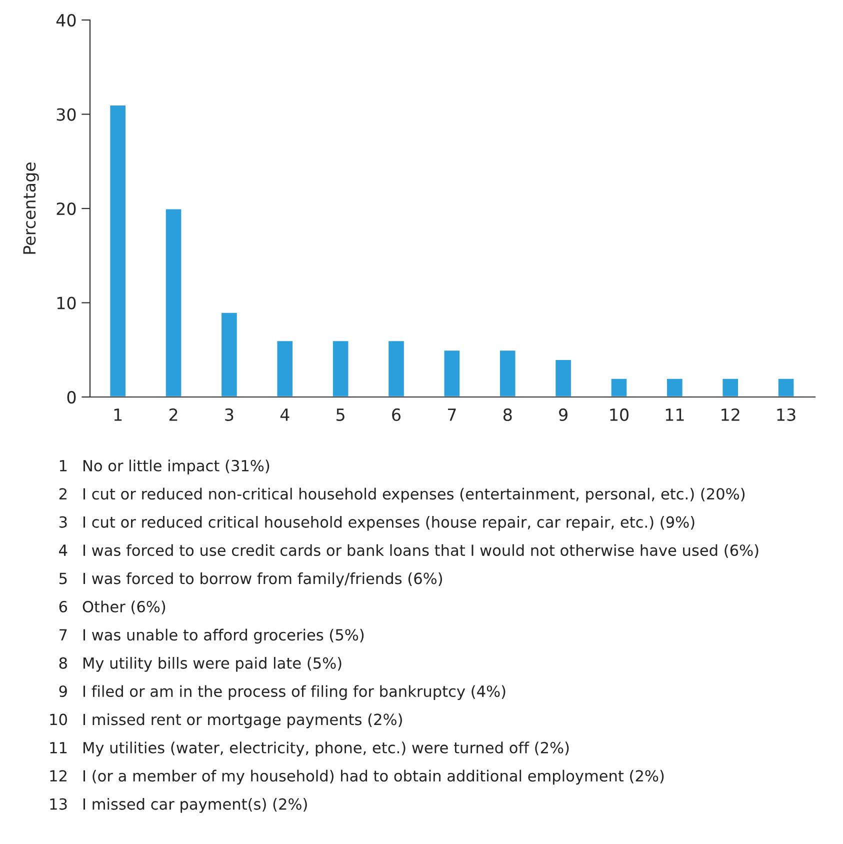 This screenshot has height=844, width=843. I want to click on text: No or little impact (31%), so click(177, 467).